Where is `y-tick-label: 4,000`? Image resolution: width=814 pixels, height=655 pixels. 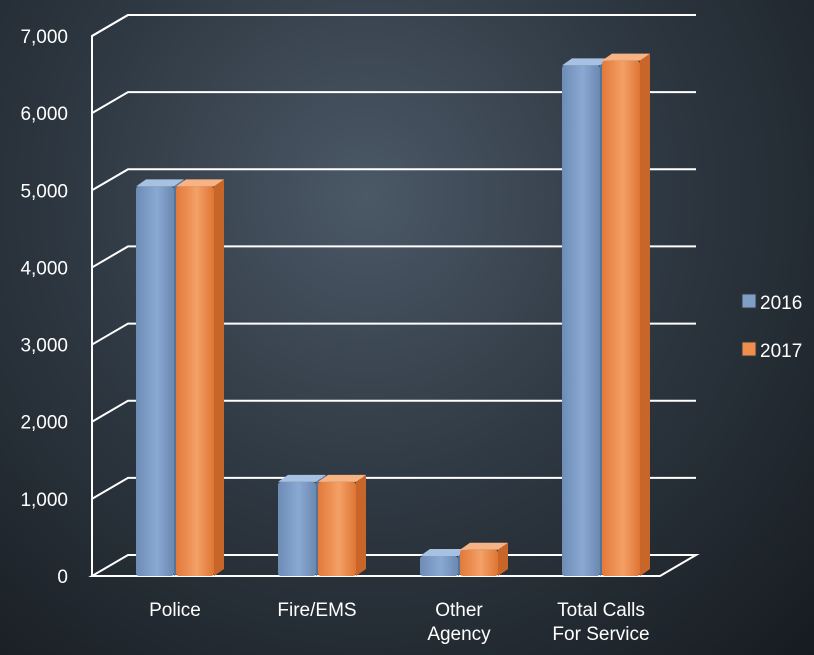 y-tick-label: 4,000 is located at coordinates (44, 268).